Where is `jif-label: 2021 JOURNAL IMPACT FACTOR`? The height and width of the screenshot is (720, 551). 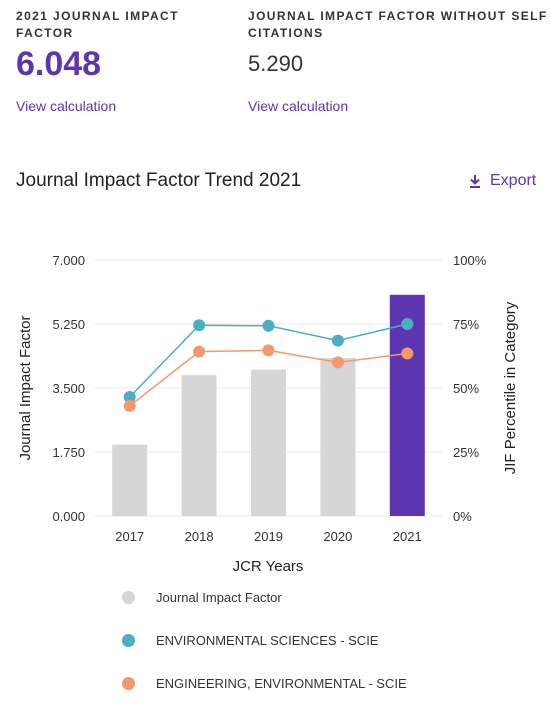
jif-label: 2021 JOURNAL IMPACT FACTOR is located at coordinates (97, 24).